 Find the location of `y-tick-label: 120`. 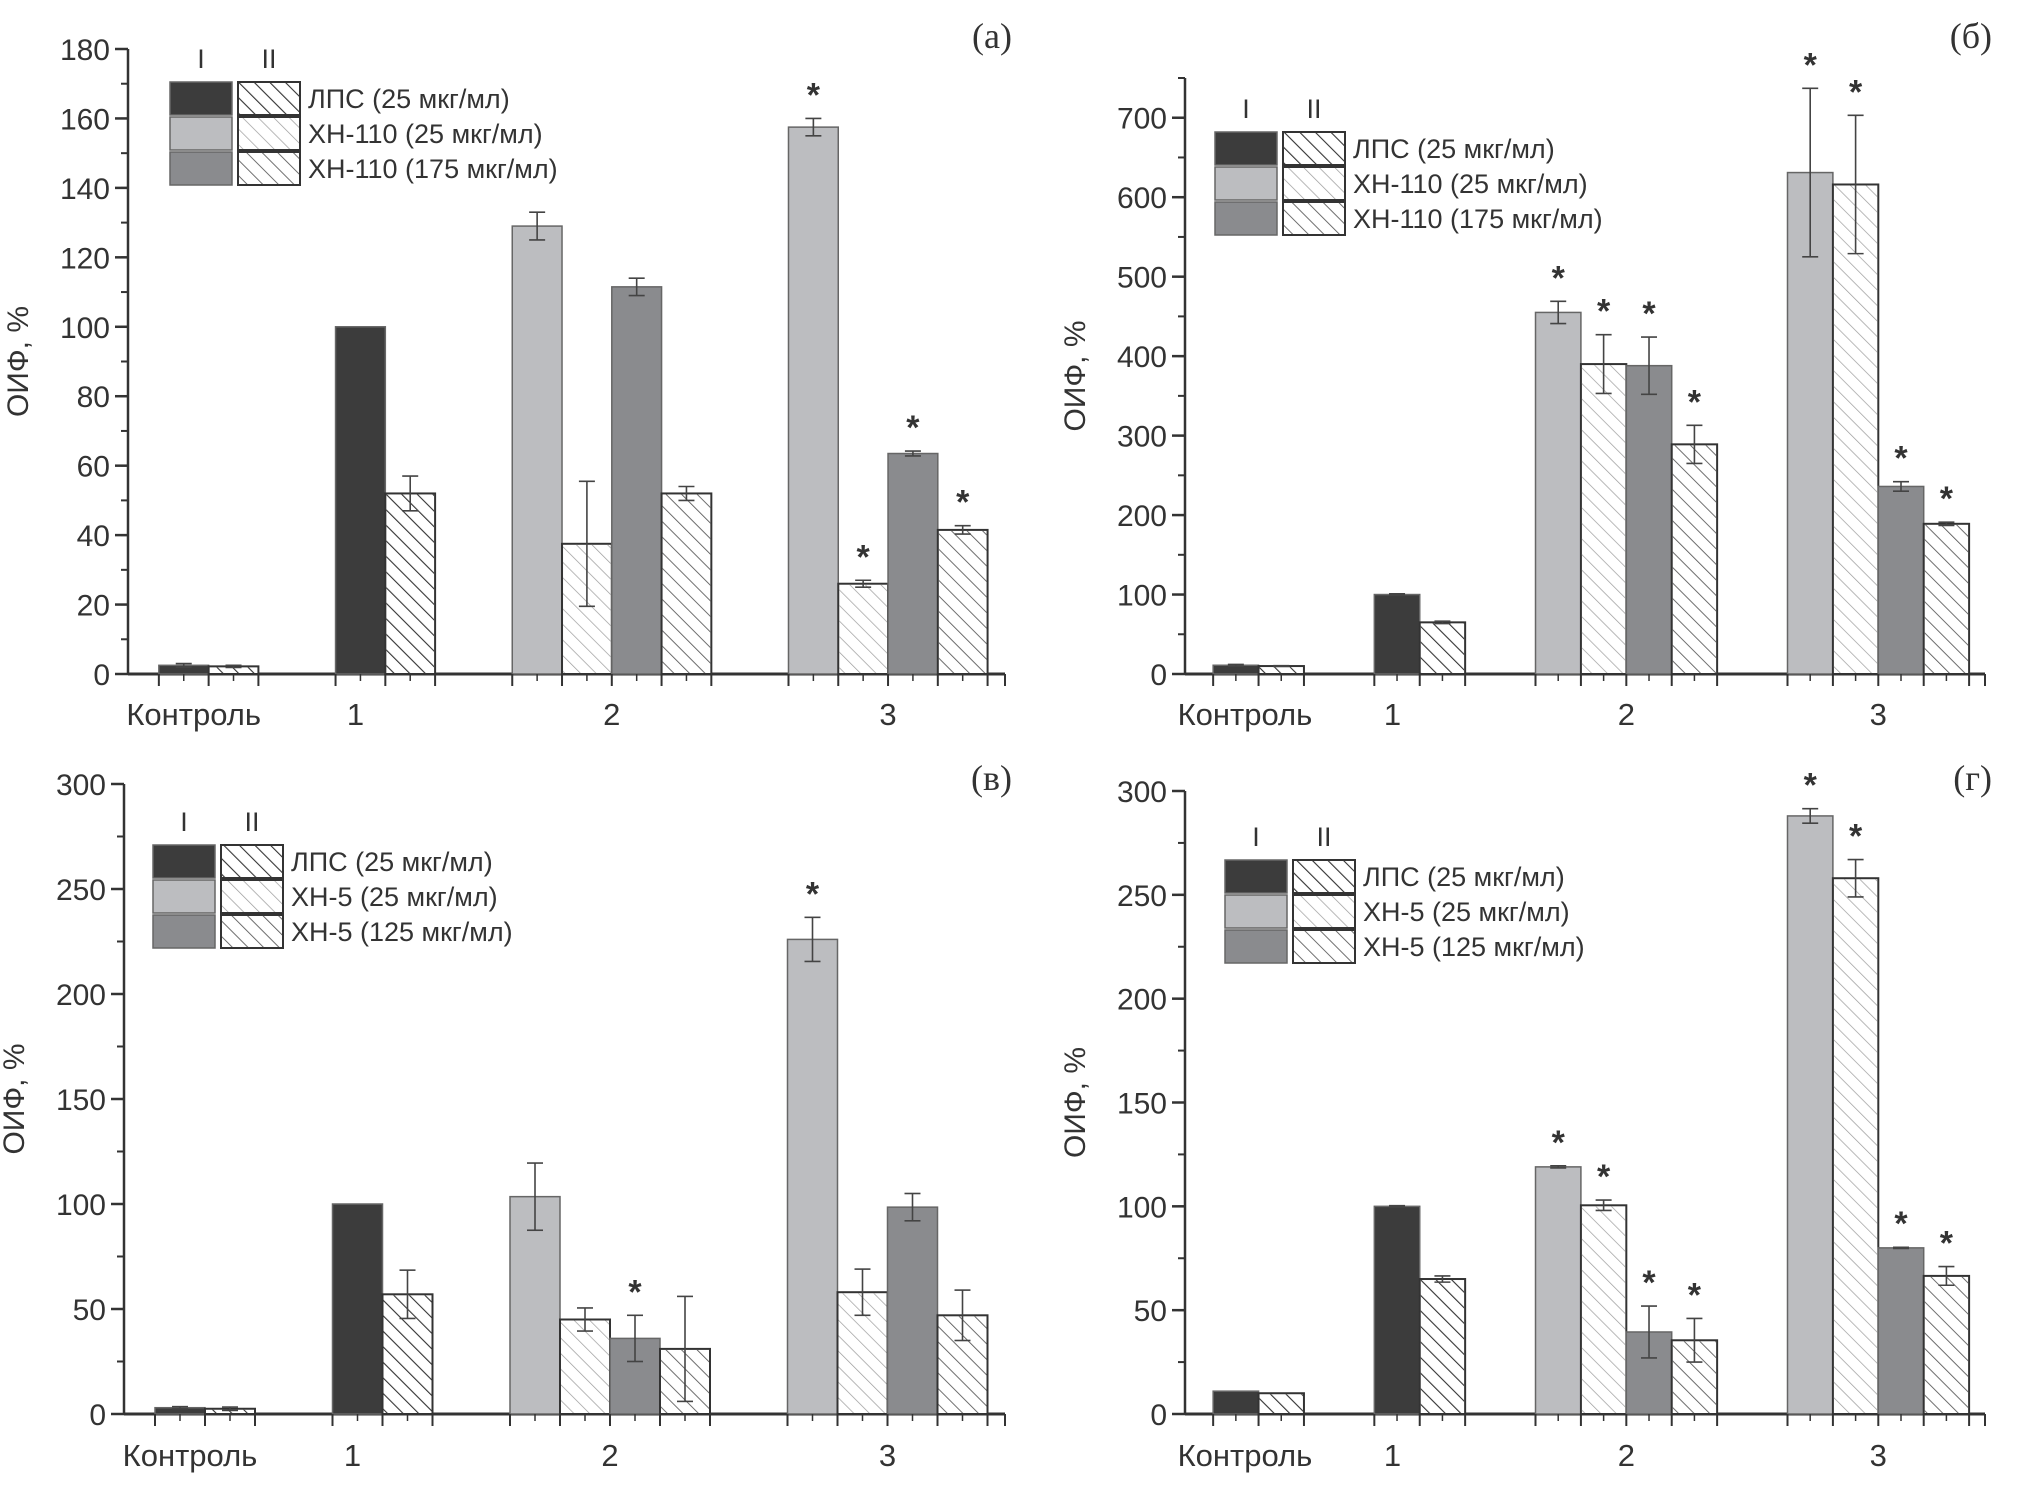

y-tick-label: 120 is located at coordinates (85, 258).